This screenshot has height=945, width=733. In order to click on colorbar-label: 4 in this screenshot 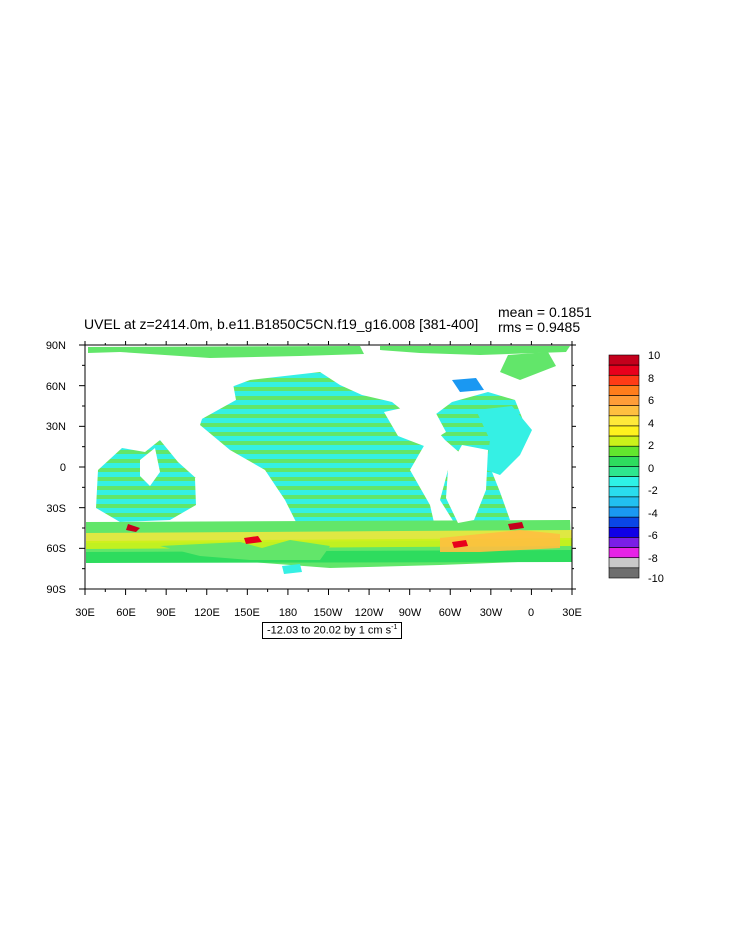, I will do `click(651, 424)`.